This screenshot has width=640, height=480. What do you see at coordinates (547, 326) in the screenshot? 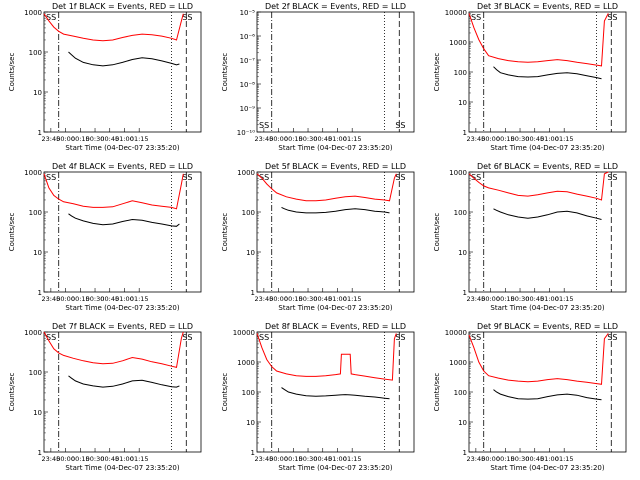
I see `chart-title: Det 9f BLACK = Events, RED = LLD` at bounding box center [547, 326].